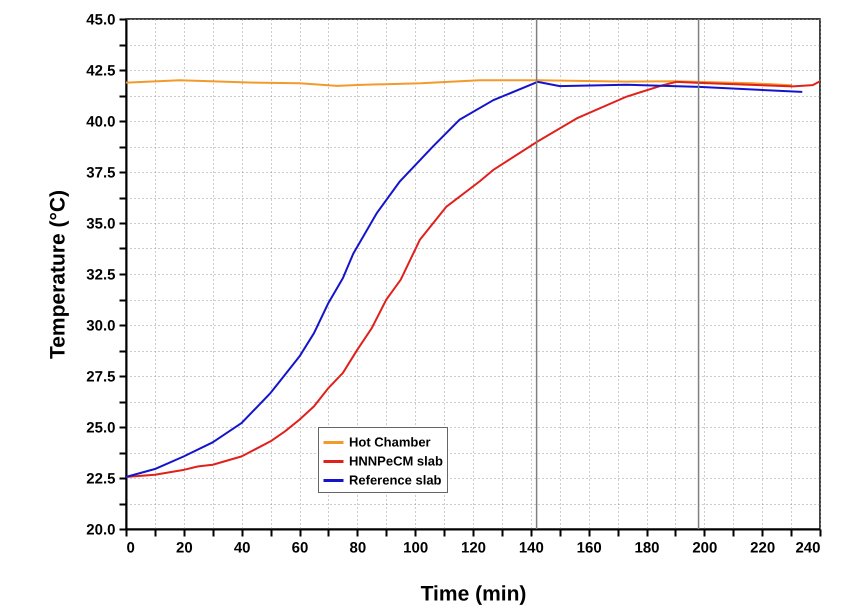 This screenshot has height=616, width=842. I want to click on legend-label: Reference slab, so click(395, 480).